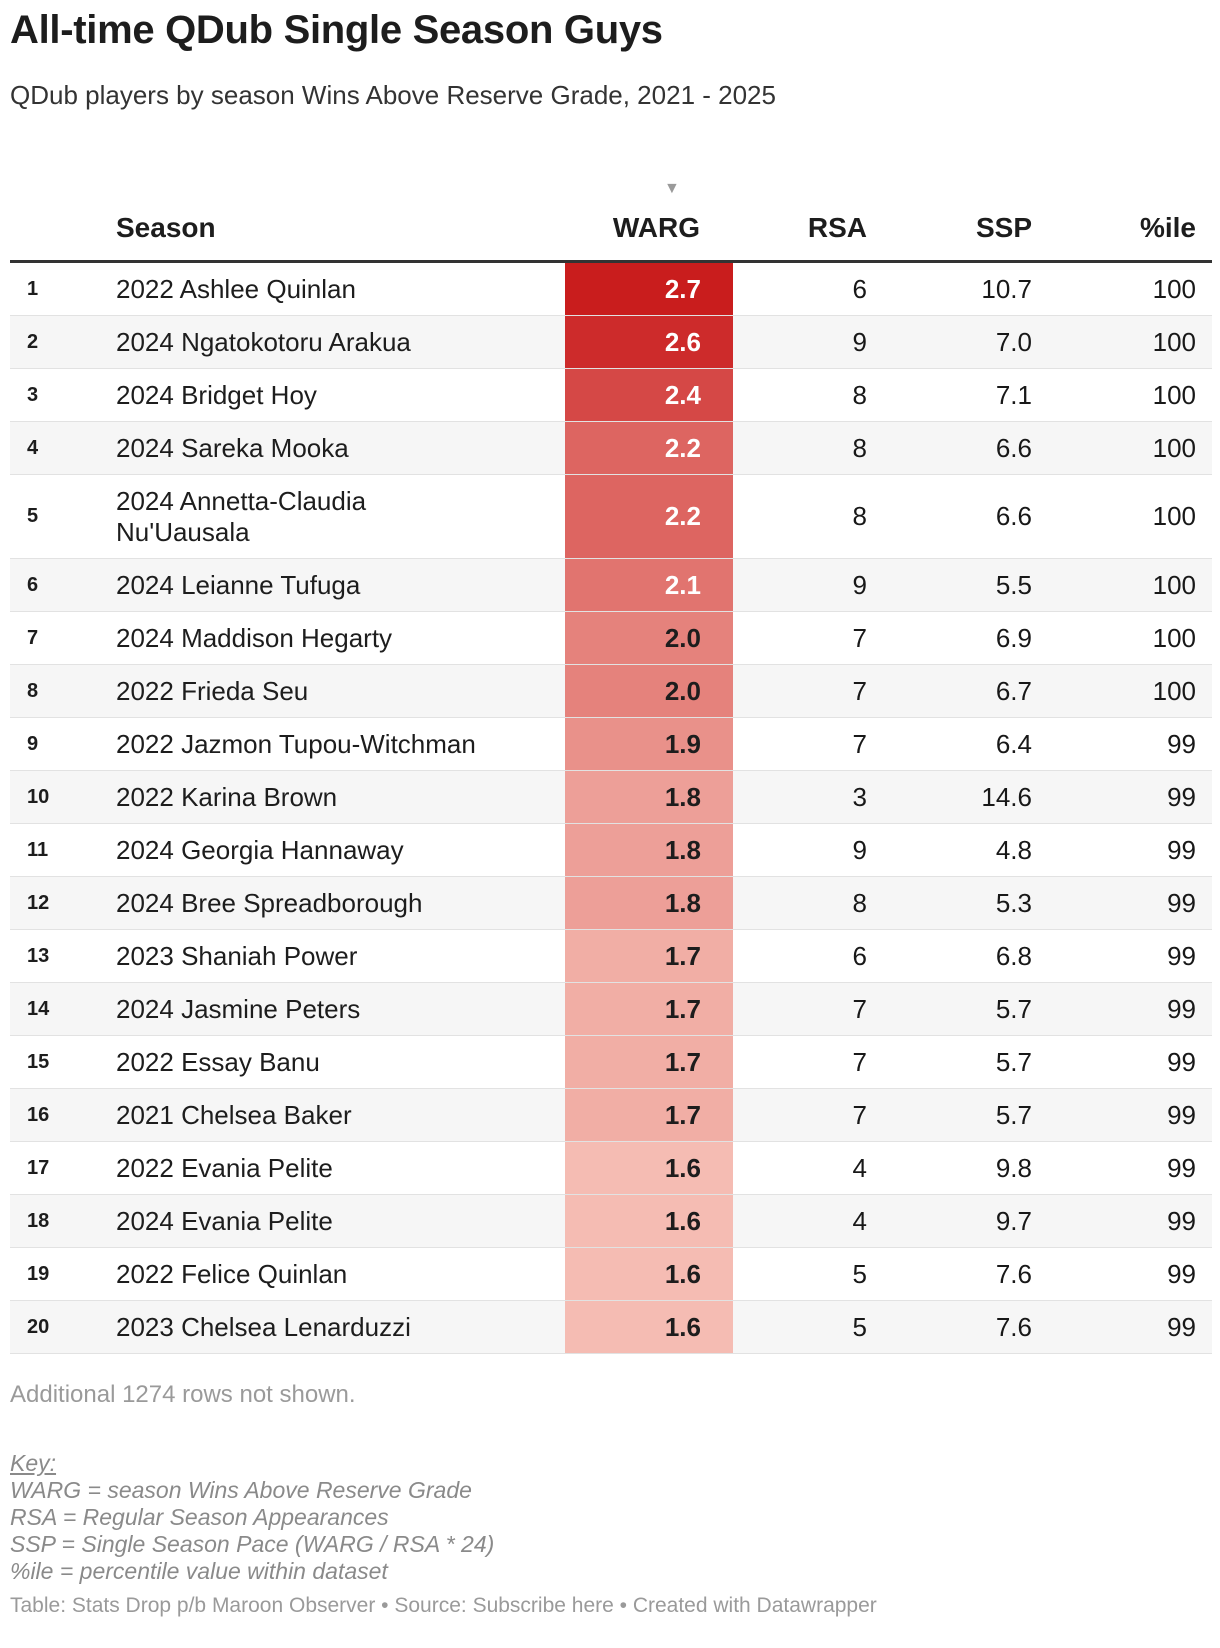  I want to click on warg-cell: 1.6, so click(649, 1168).